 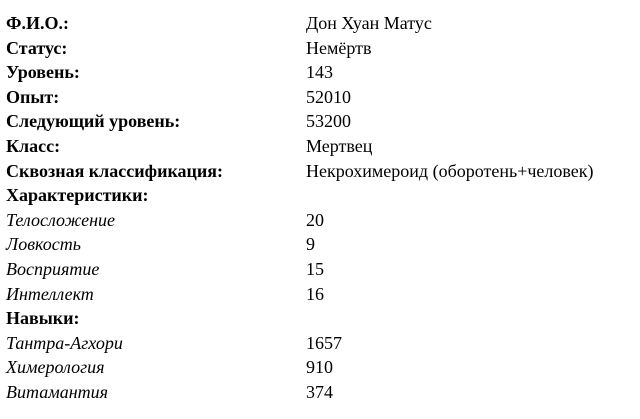 I want to click on field-value: 52010, so click(x=328, y=96).